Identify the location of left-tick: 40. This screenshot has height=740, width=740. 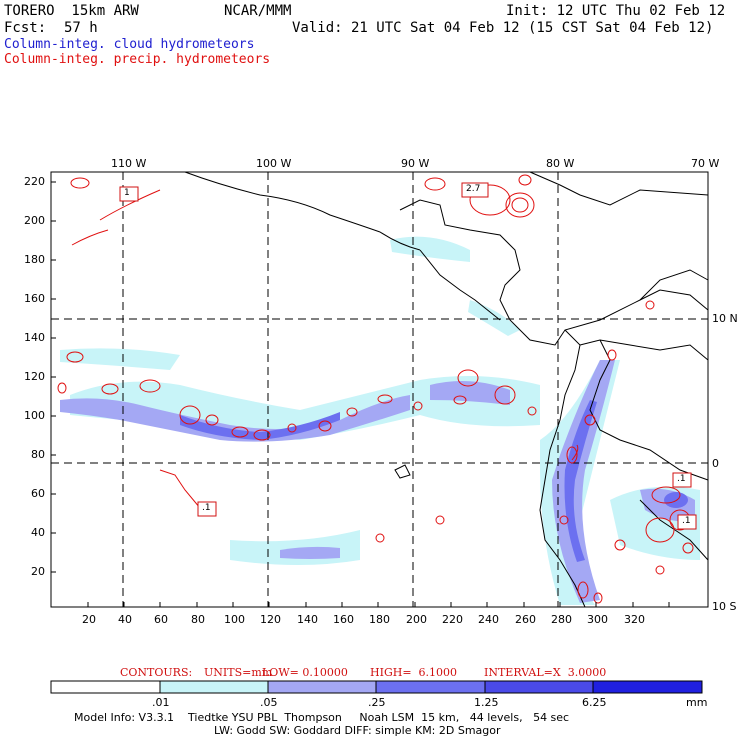
(38, 532).